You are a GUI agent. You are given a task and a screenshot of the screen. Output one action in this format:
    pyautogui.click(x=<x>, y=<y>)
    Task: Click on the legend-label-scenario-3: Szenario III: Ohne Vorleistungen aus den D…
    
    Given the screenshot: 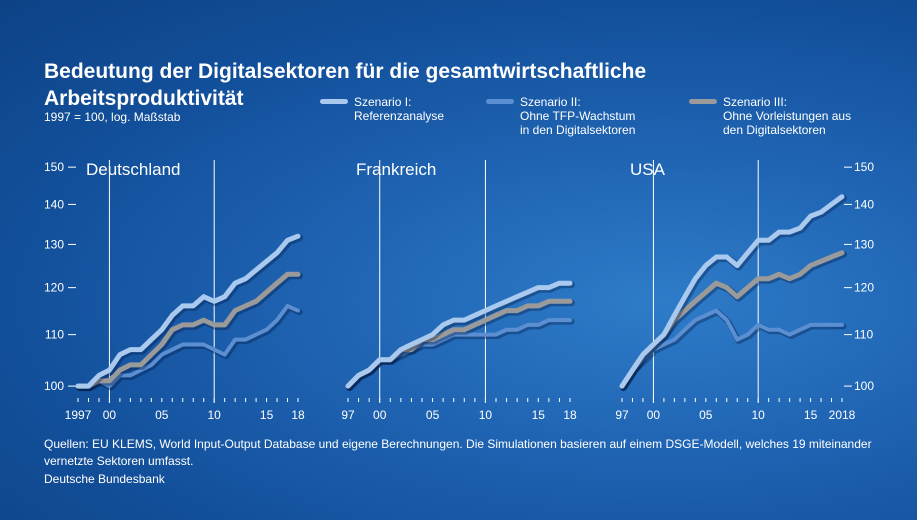 What is the action you would take?
    pyautogui.click(x=787, y=116)
    